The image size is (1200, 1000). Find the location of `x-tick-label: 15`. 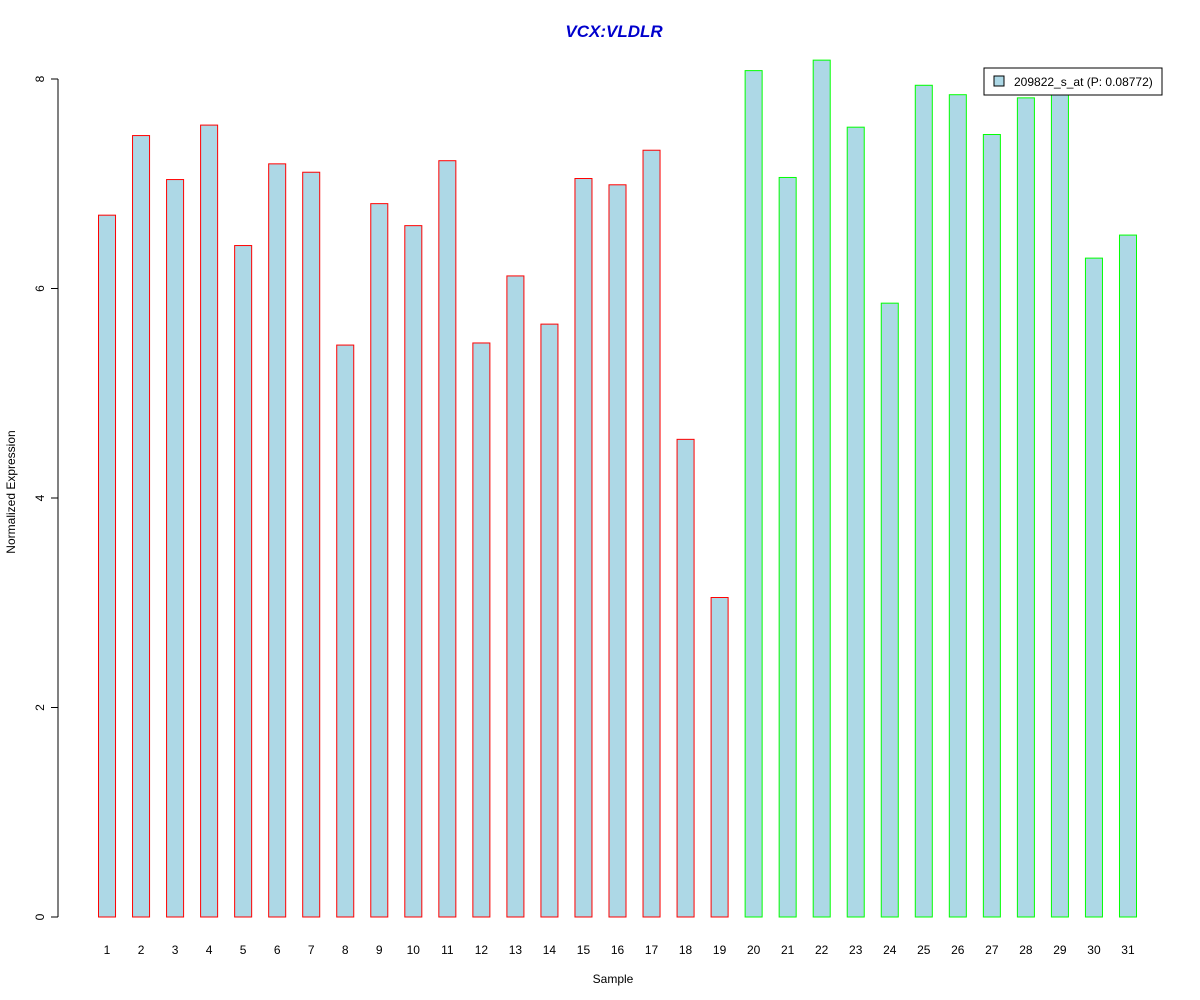

x-tick-label: 15 is located at coordinates (584, 950).